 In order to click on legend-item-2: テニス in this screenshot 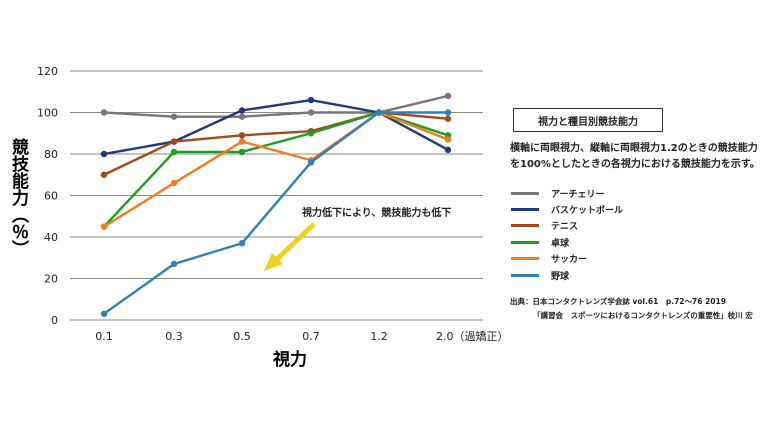, I will do `click(567, 226)`.